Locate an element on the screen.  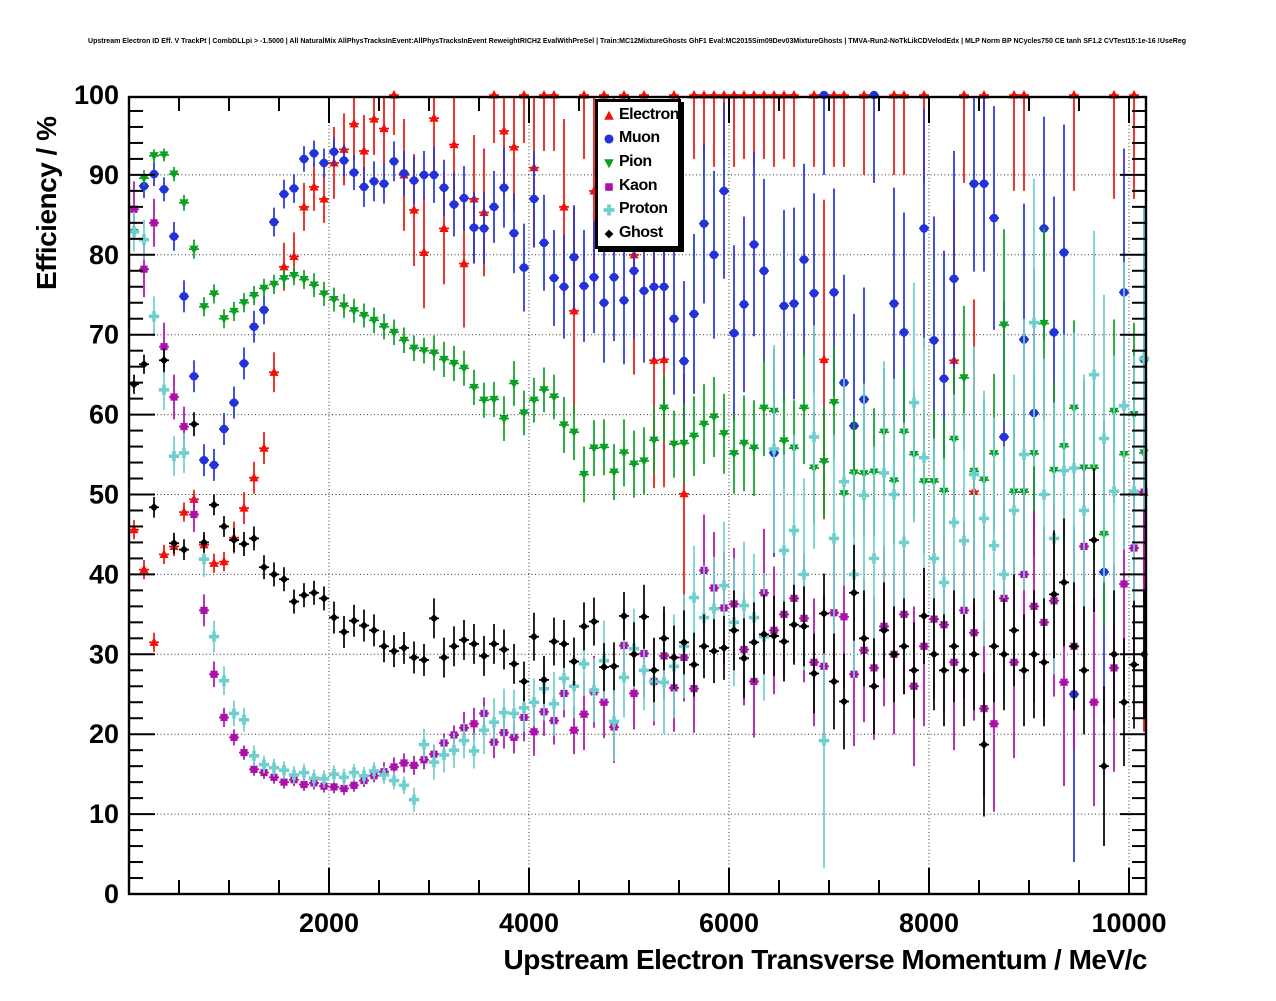
x-tick-label: 4000 is located at coordinates (529, 923).